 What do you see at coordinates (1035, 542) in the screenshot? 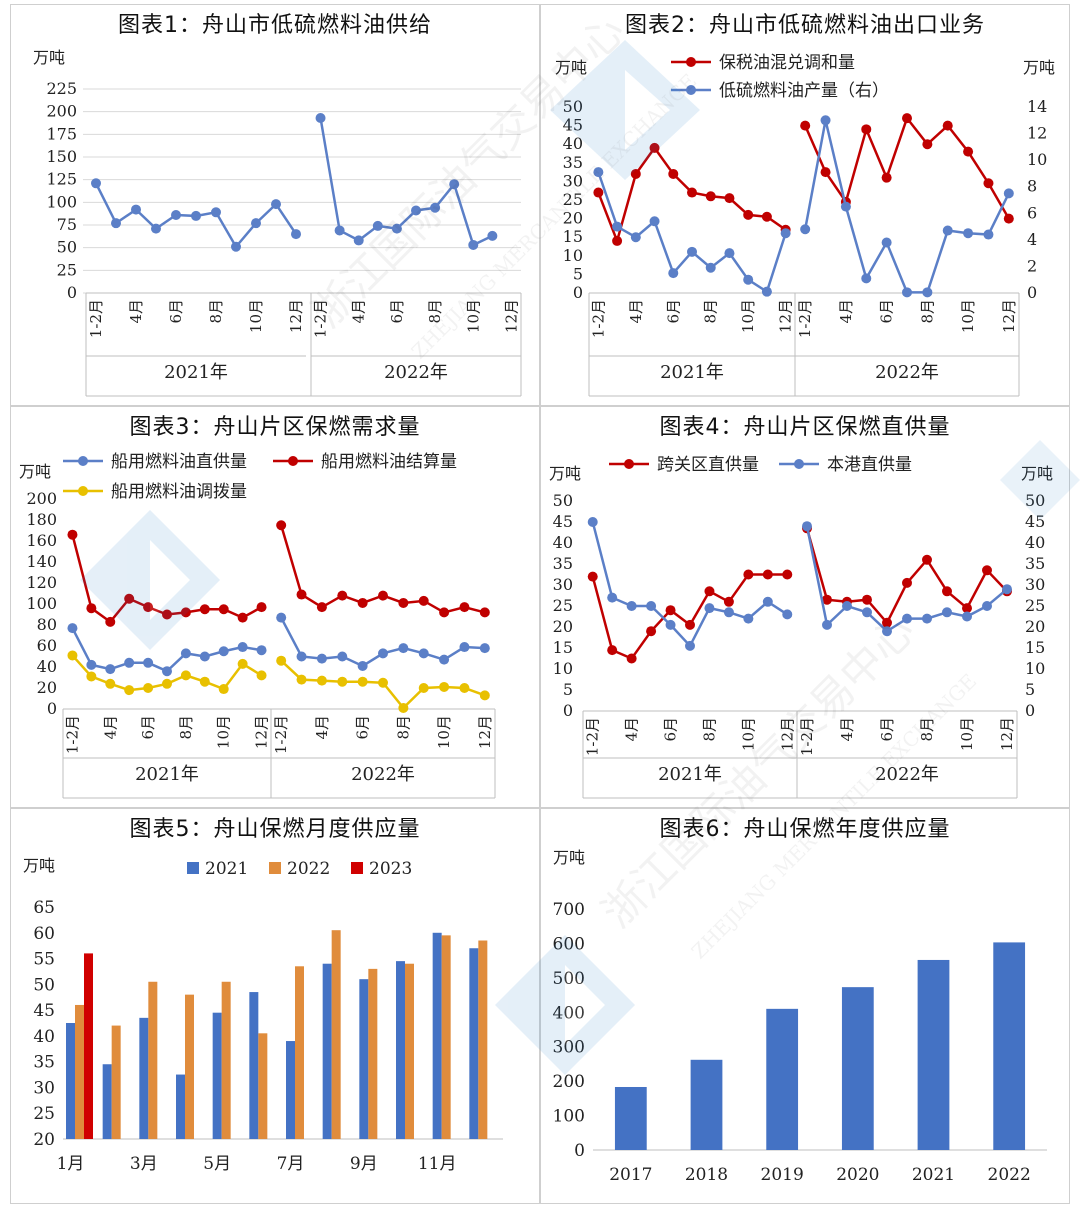
I see `y2-tick-label: 40` at bounding box center [1035, 542].